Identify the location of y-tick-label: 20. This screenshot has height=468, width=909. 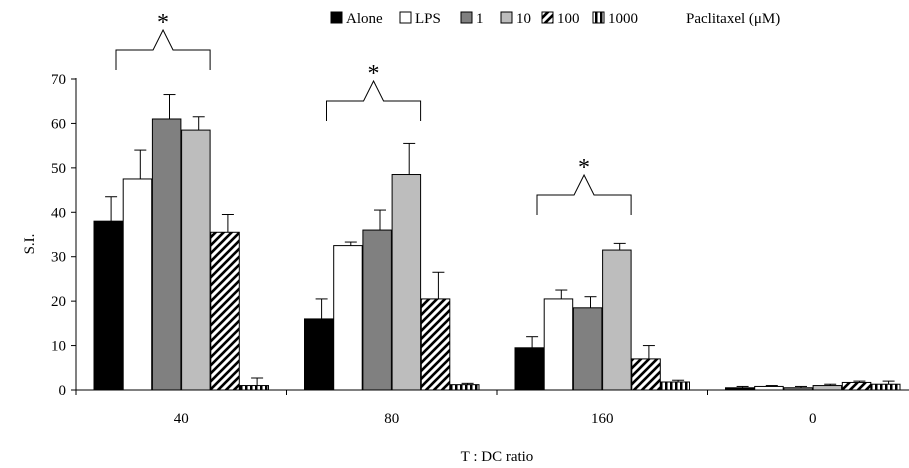
(58, 302).